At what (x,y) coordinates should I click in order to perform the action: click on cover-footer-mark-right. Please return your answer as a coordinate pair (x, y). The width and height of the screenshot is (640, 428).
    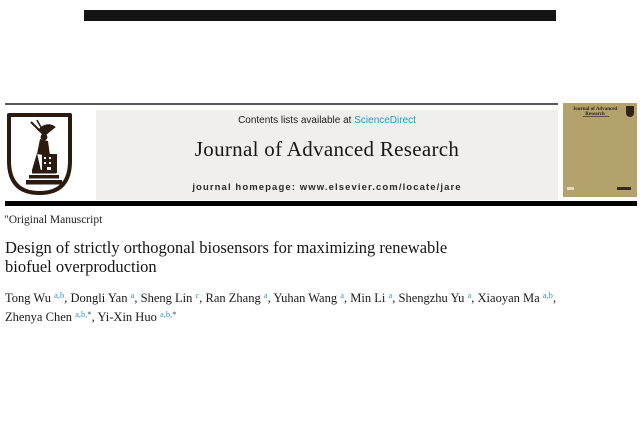
    Looking at the image, I should click on (624, 188).